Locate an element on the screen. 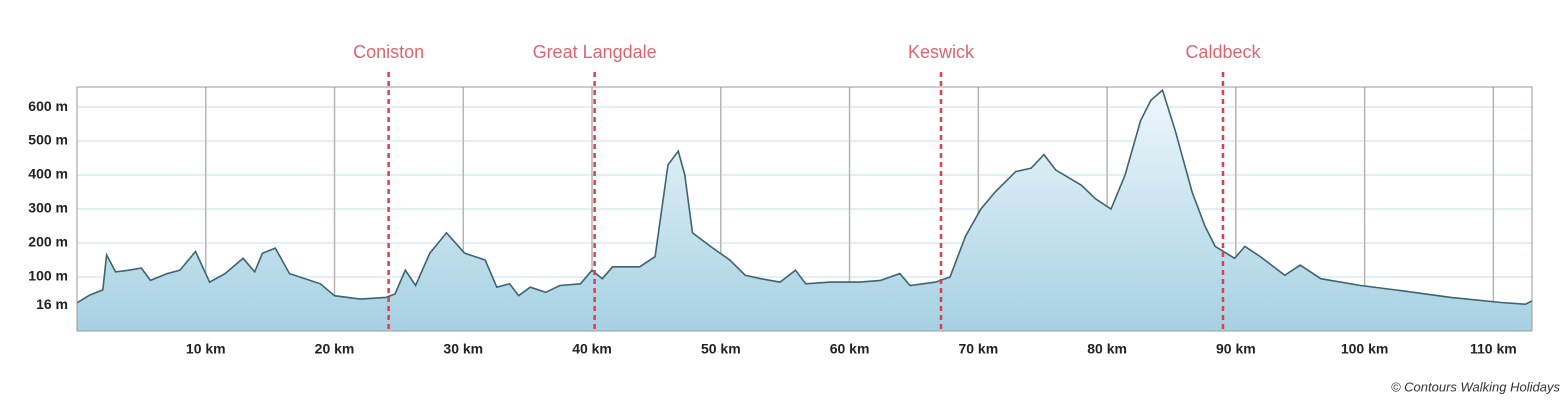 The image size is (1564, 403). y-tick-label: 200 m is located at coordinates (48, 242).